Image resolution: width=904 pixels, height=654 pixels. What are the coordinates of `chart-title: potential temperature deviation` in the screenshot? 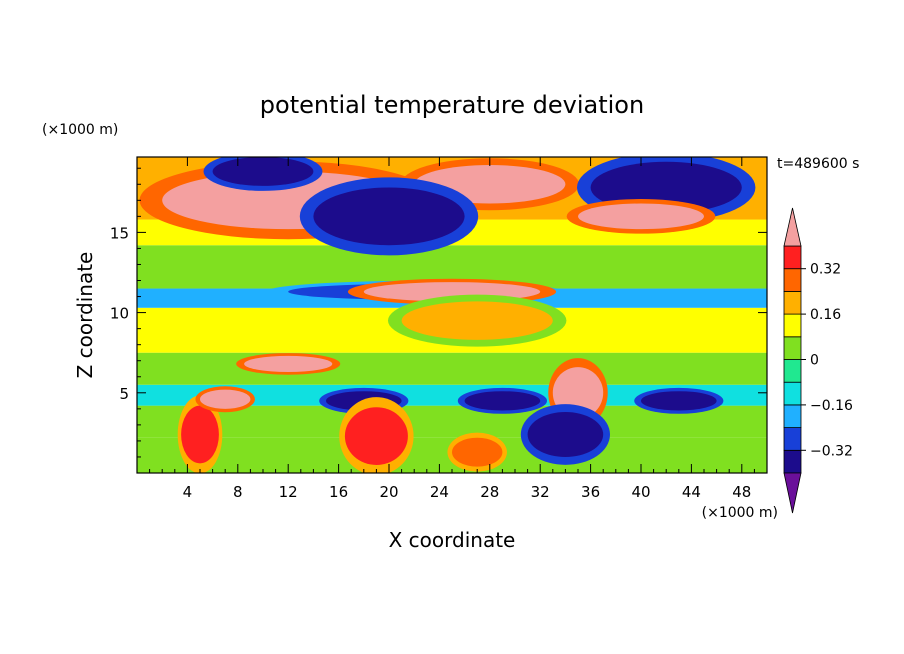 It's located at (452, 105).